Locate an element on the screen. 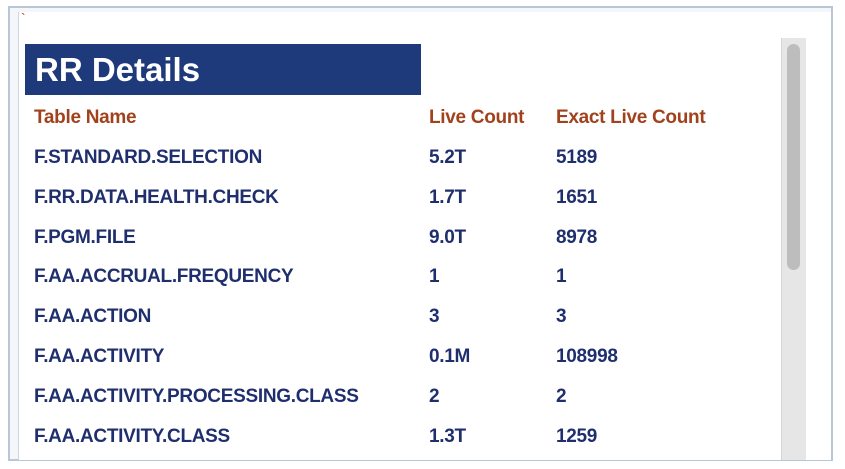 The width and height of the screenshot is (845, 469). corner-mark: ` is located at coordinates (23, 19).